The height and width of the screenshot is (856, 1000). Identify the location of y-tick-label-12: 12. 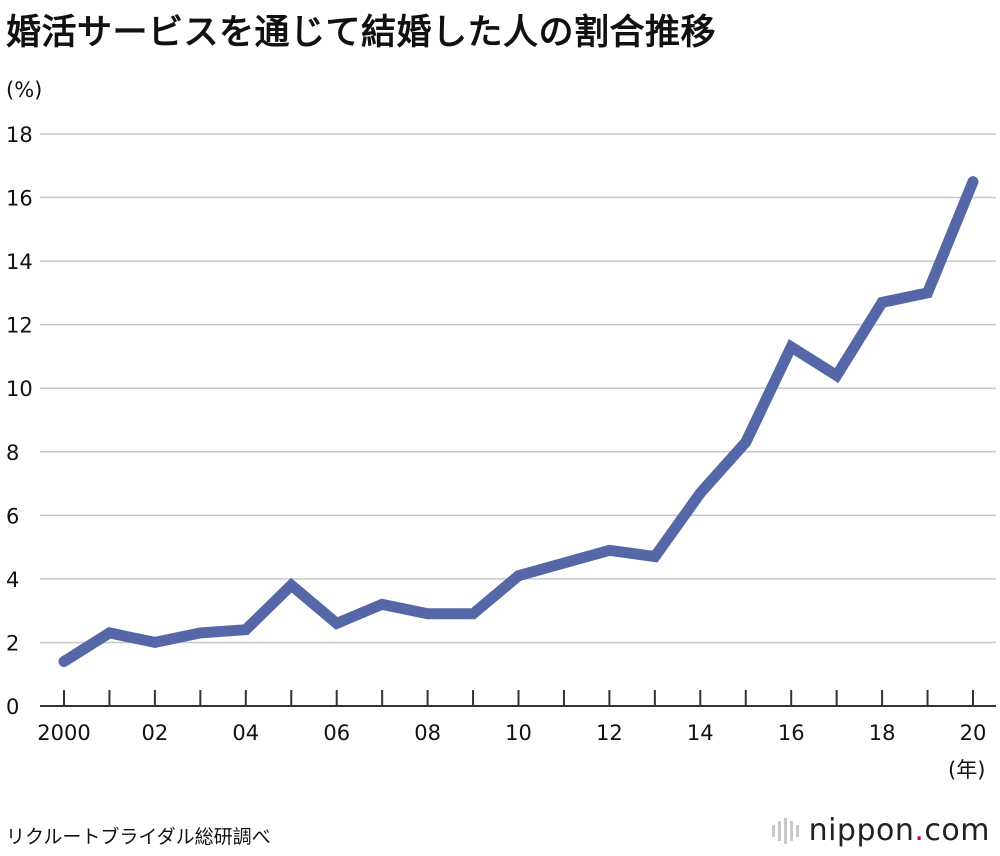
(19, 326).